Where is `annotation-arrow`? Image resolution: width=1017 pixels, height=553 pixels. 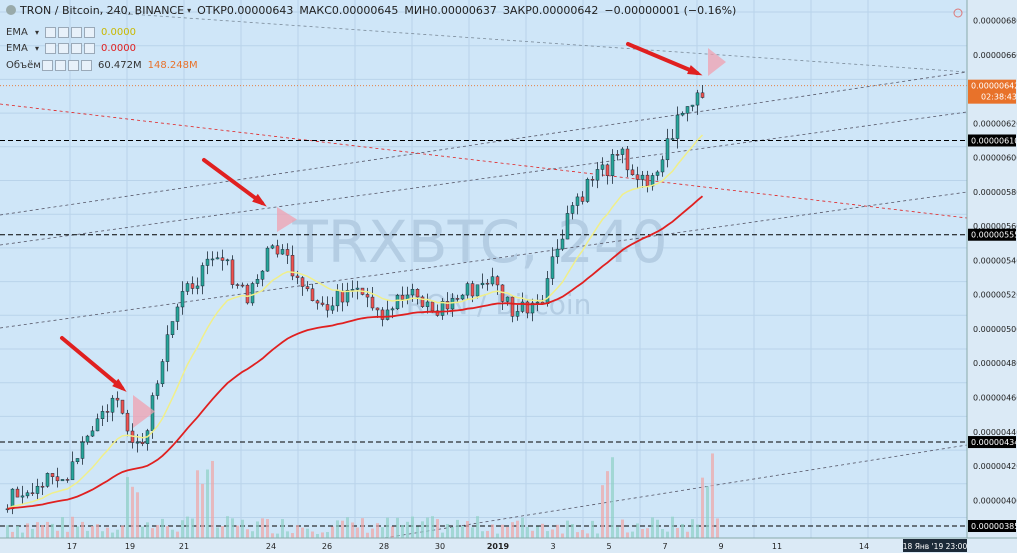 annotation-arrow is located at coordinates (662, 58).